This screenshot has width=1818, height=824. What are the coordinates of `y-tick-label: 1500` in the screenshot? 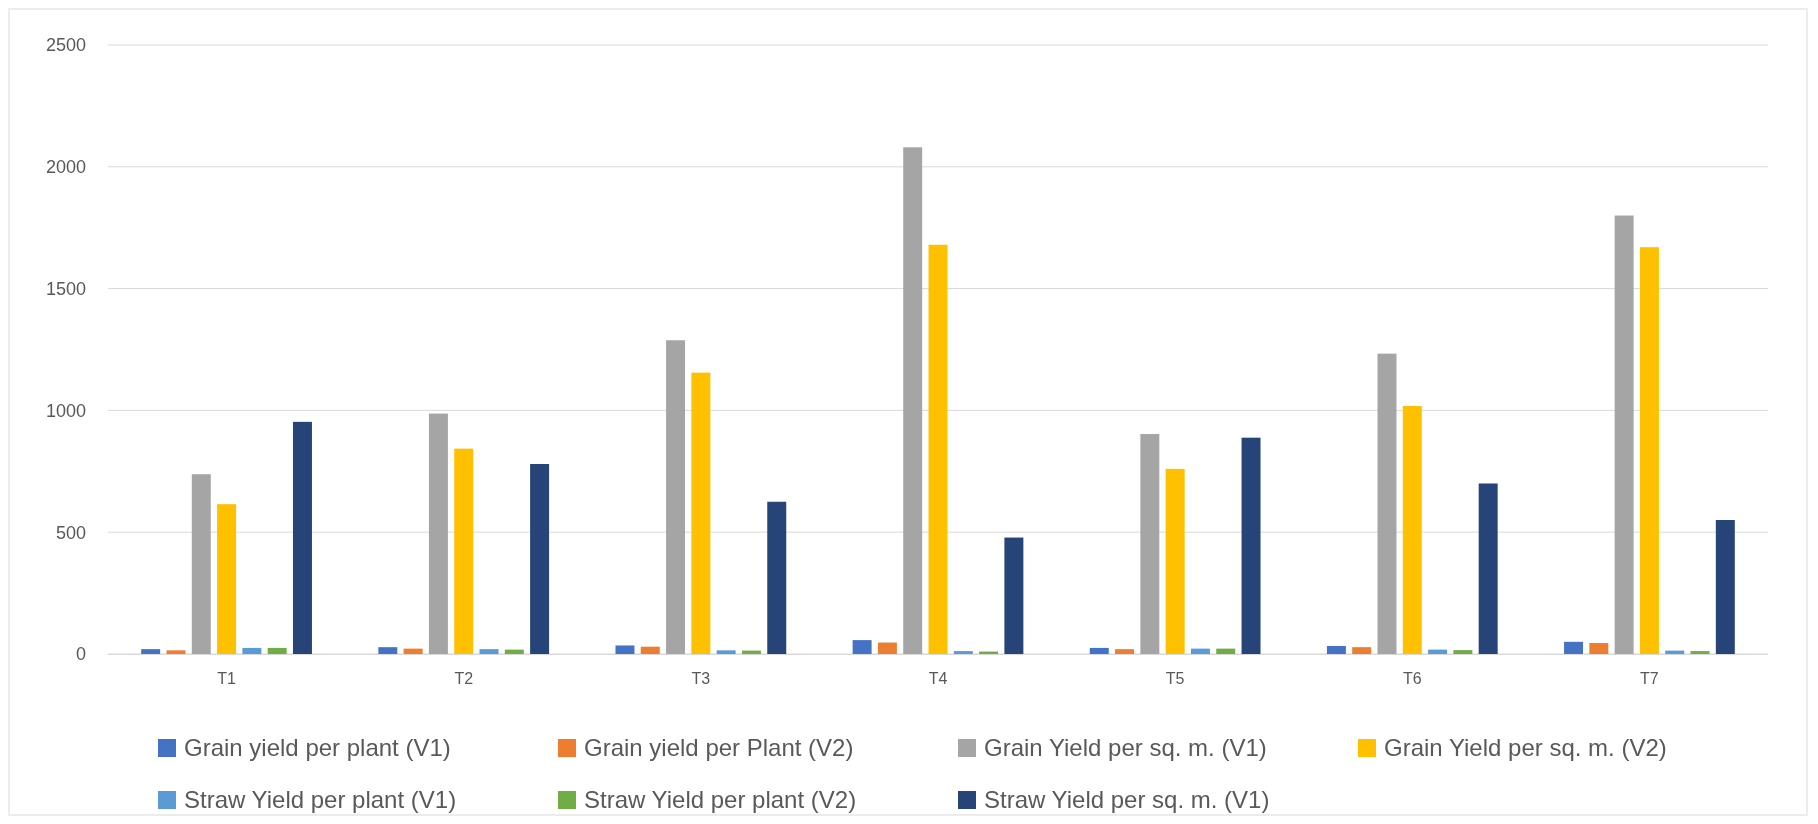 It's located at (65, 288).